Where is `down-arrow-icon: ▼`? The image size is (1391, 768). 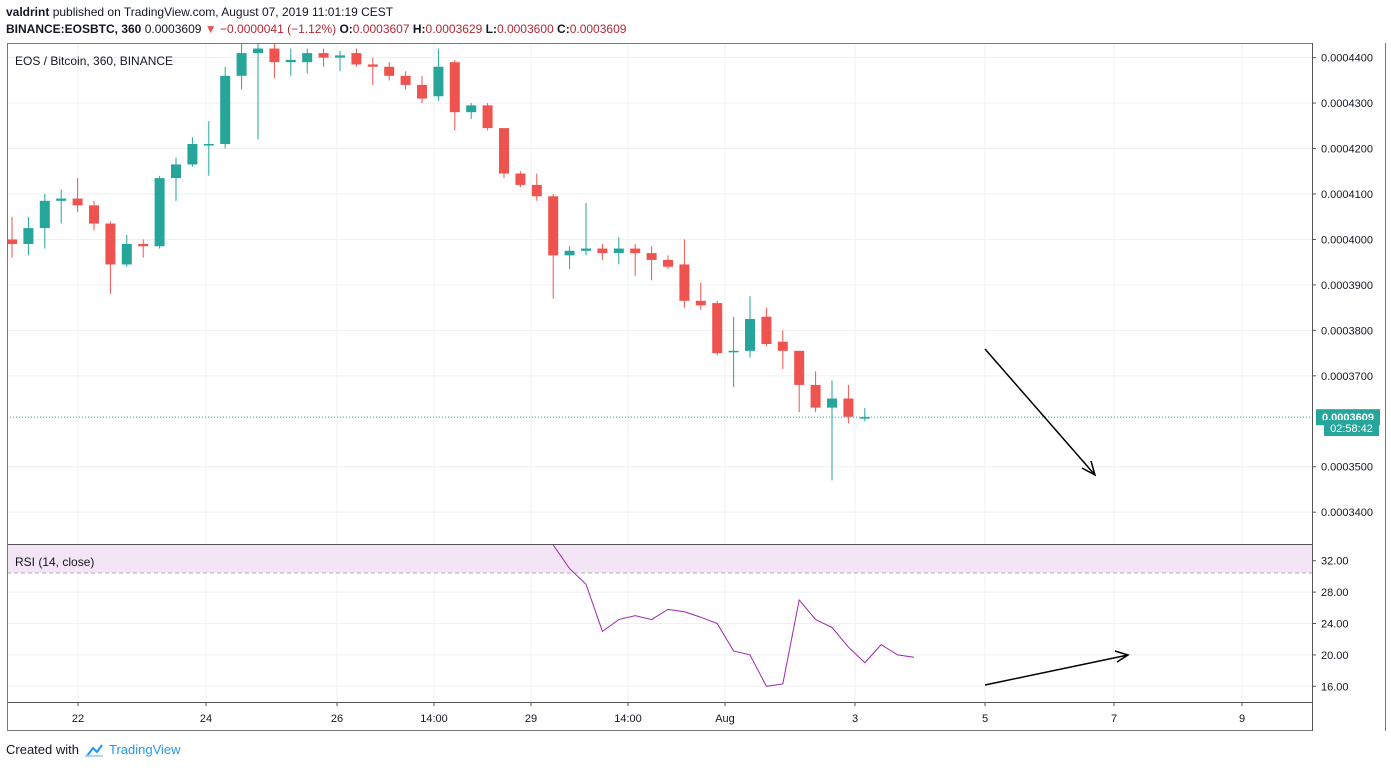 down-arrow-icon: ▼ is located at coordinates (210, 29).